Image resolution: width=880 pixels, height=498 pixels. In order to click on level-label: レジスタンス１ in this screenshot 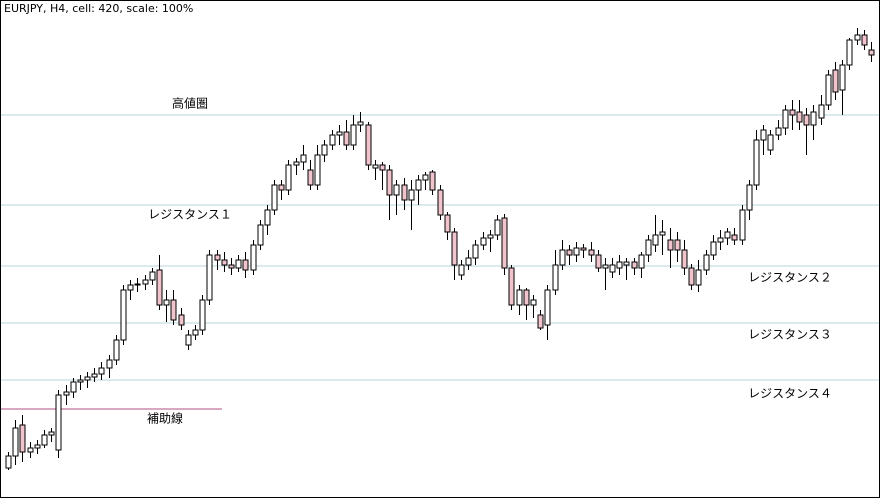, I will do `click(190, 215)`.